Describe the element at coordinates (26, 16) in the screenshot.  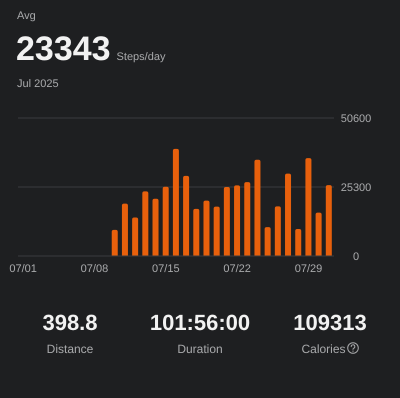
I see `chart-title: Avg` at that location.